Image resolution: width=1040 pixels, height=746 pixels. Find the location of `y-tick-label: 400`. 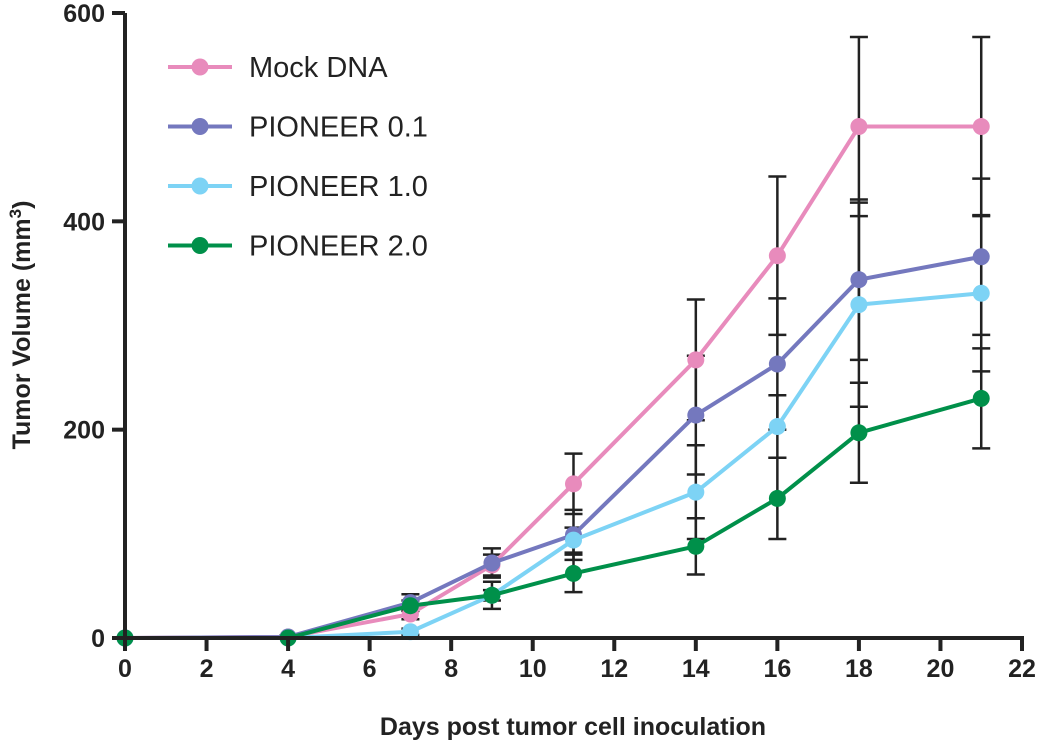

y-tick-label: 400 is located at coordinates (84, 222).